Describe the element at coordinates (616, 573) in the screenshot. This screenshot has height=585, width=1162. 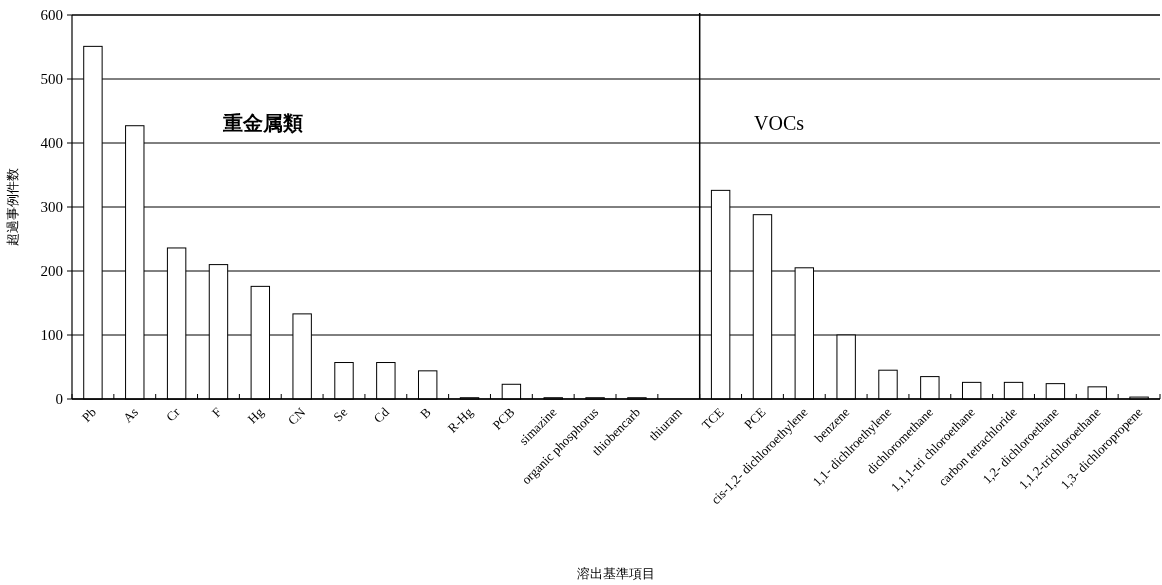
I see `x-axis-title: 溶出基準項目` at that location.